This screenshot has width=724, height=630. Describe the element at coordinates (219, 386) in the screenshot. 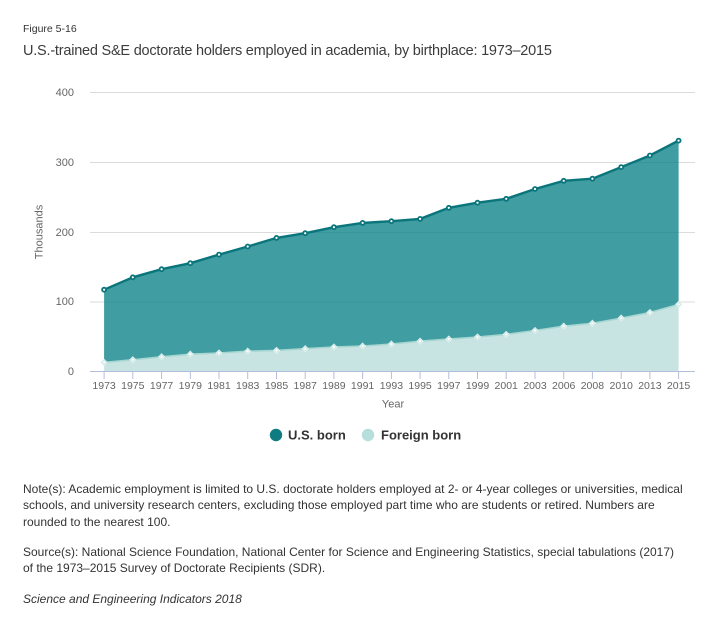

I see `svg-text: 1981` at that location.